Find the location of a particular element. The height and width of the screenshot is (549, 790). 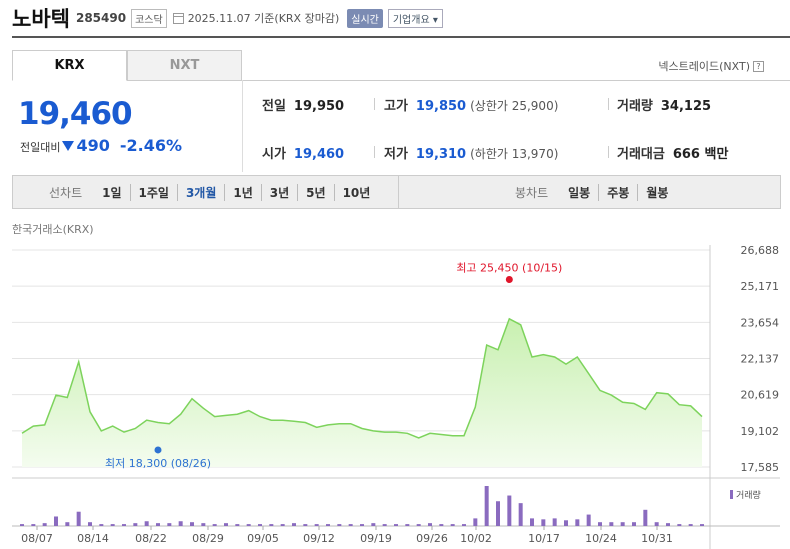

stat-volume: 거래량 34,125 is located at coordinates (664, 104).